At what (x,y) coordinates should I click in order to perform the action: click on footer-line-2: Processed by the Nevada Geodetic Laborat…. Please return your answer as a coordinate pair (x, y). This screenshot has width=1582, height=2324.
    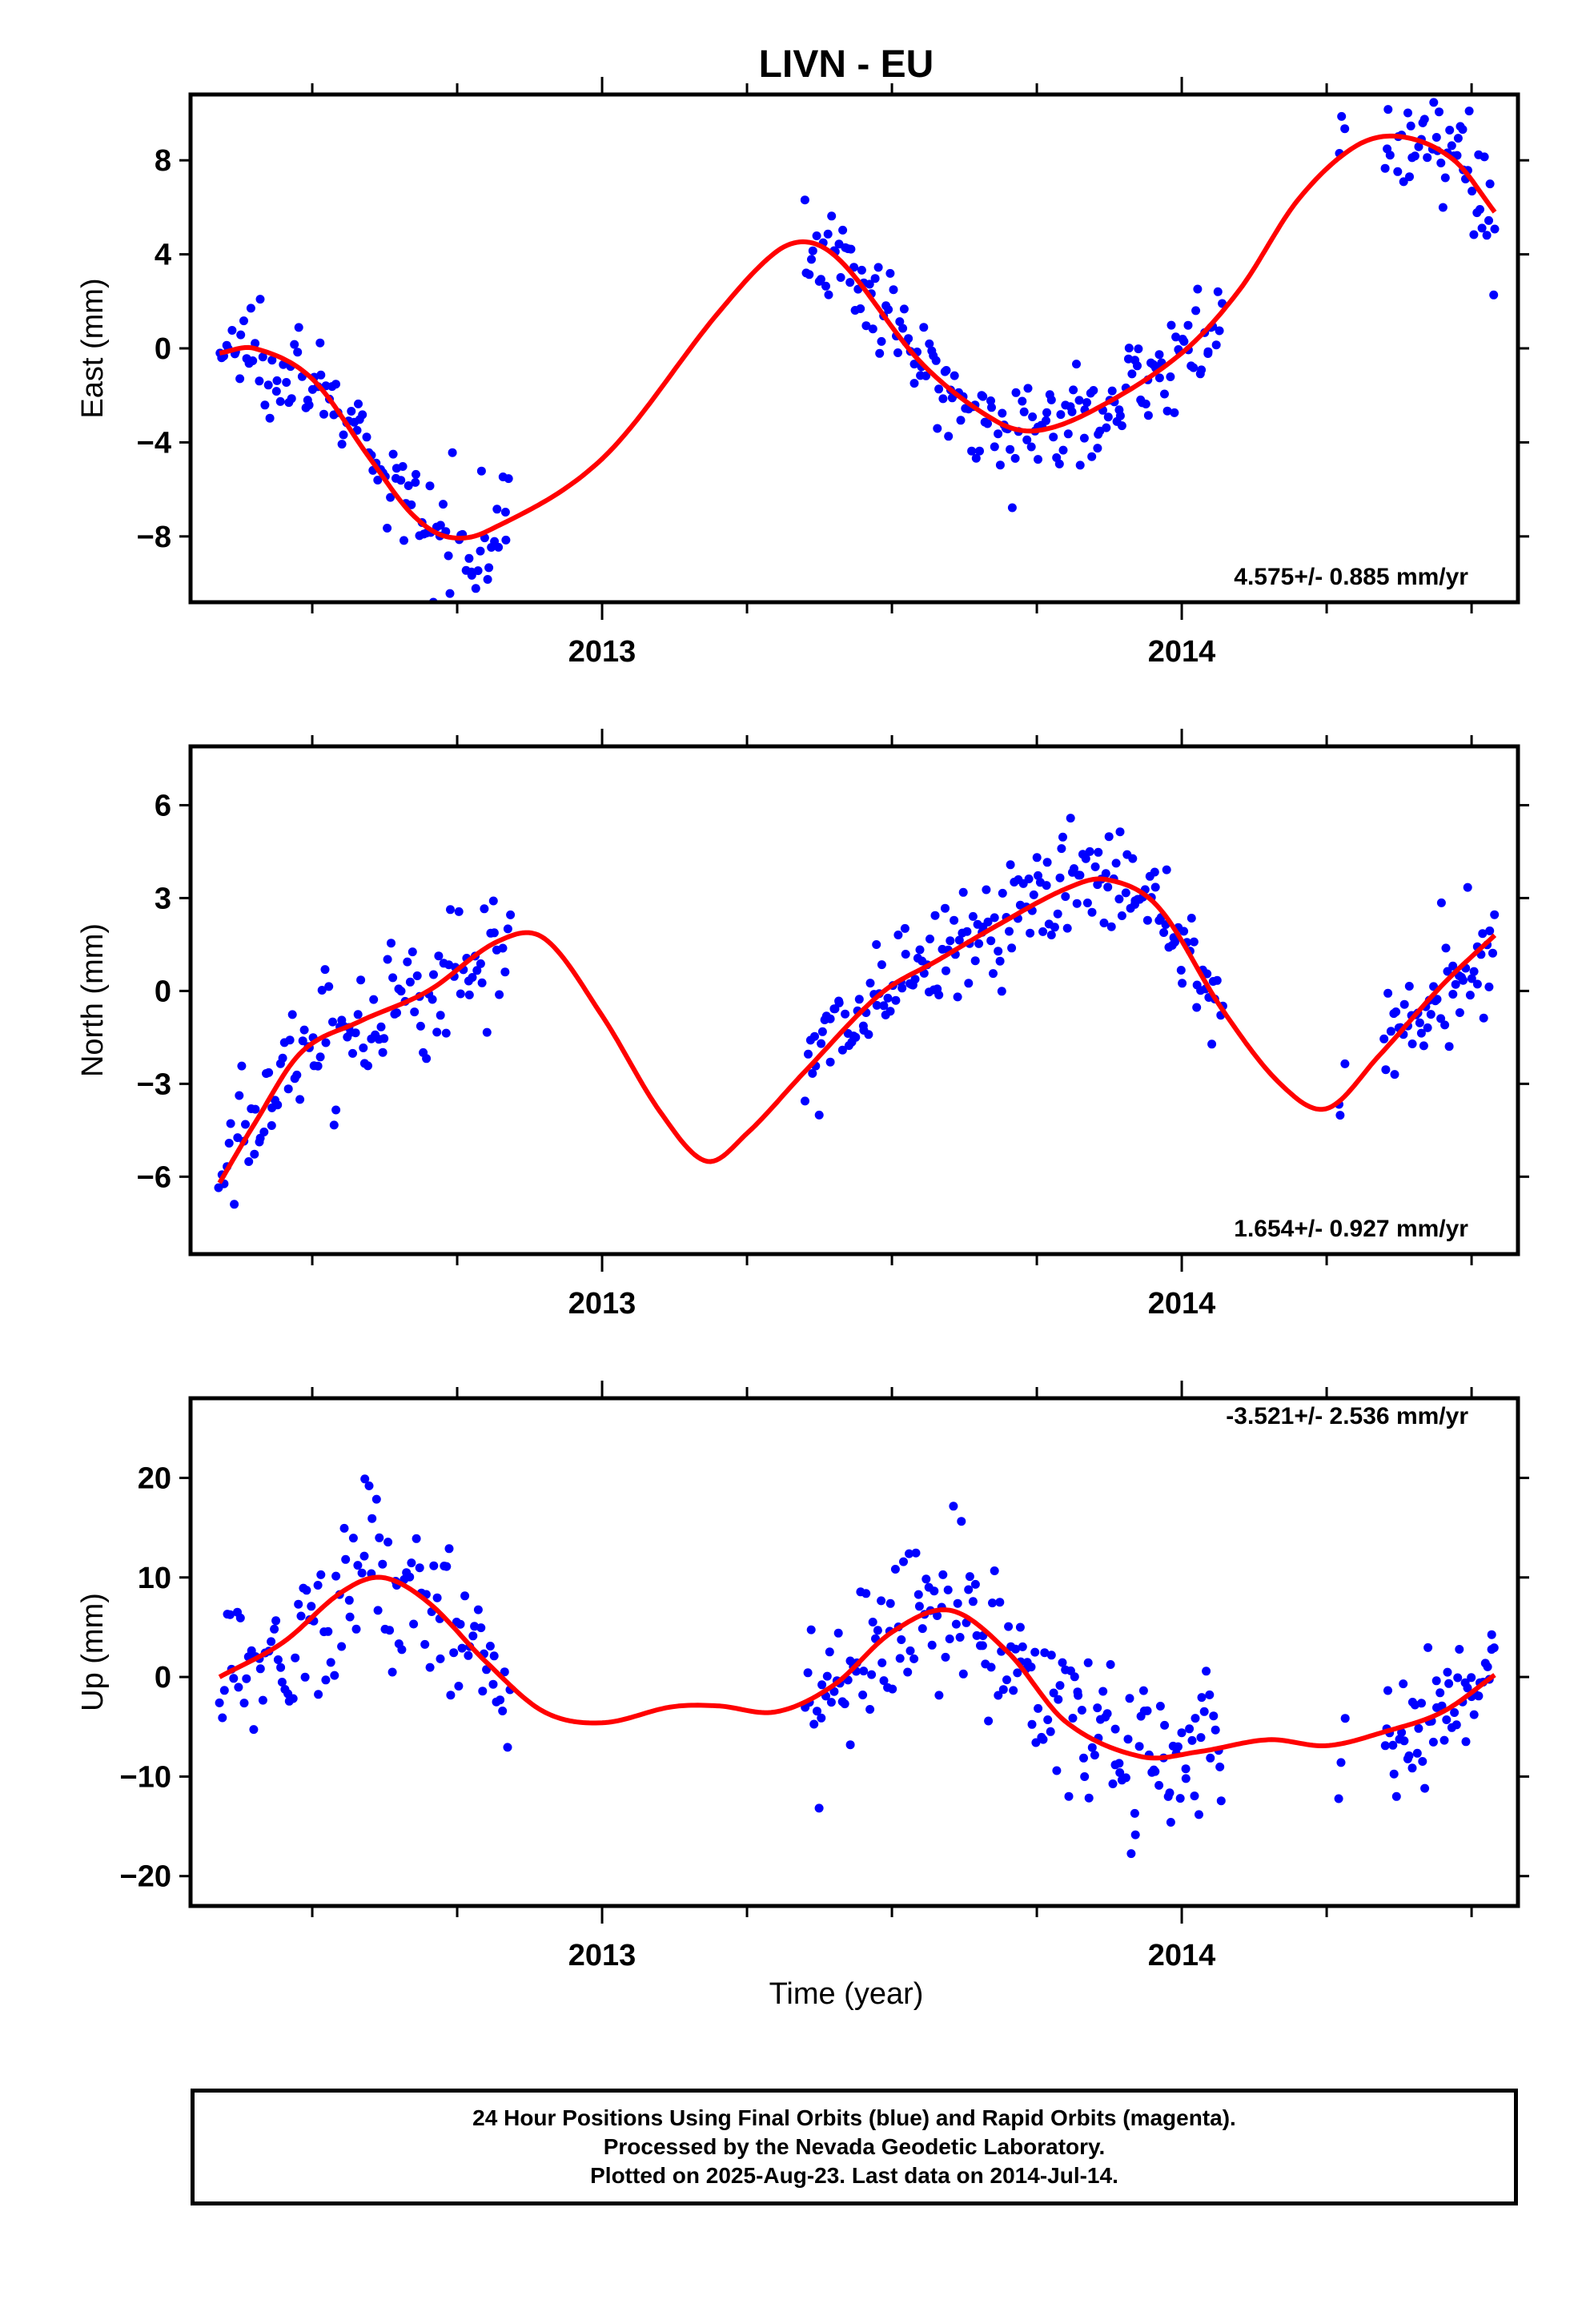
    Looking at the image, I should click on (854, 2146).